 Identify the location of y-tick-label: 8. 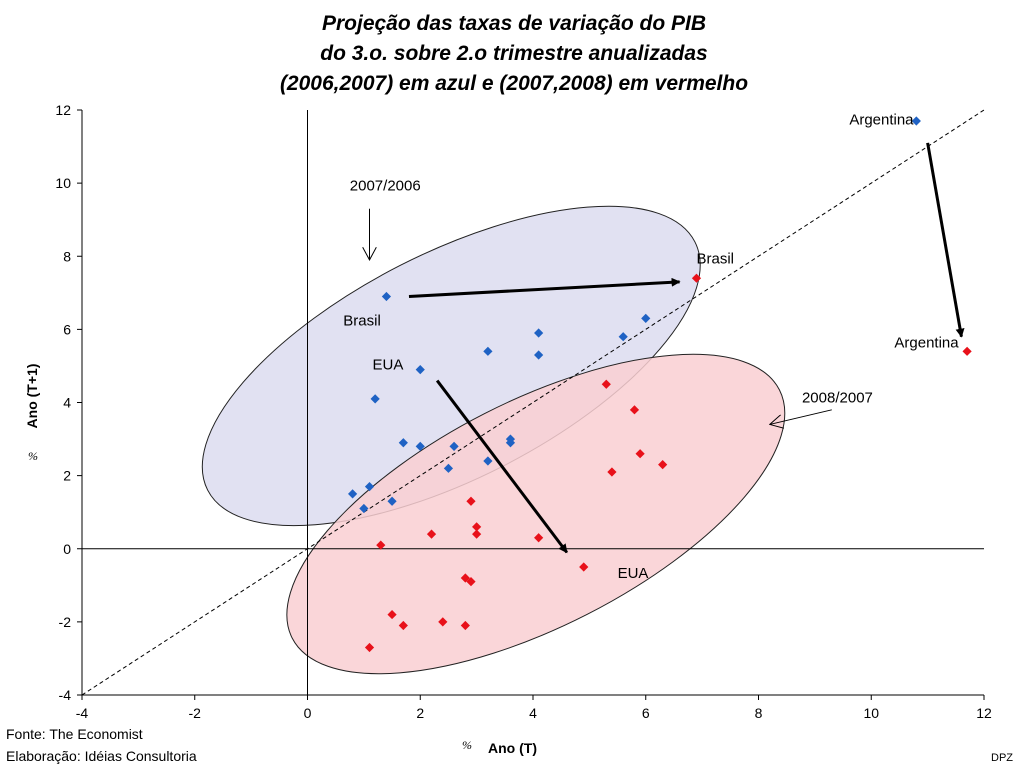
(67, 256).